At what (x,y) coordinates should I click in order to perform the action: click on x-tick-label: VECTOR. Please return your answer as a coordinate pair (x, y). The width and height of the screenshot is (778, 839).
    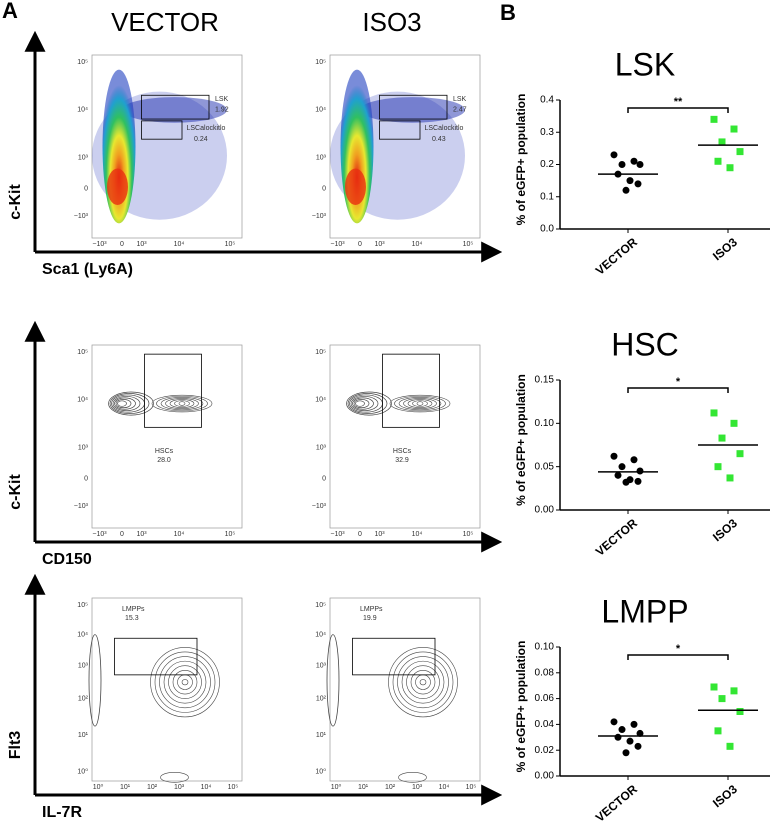
    Looking at the image, I should click on (616, 256).